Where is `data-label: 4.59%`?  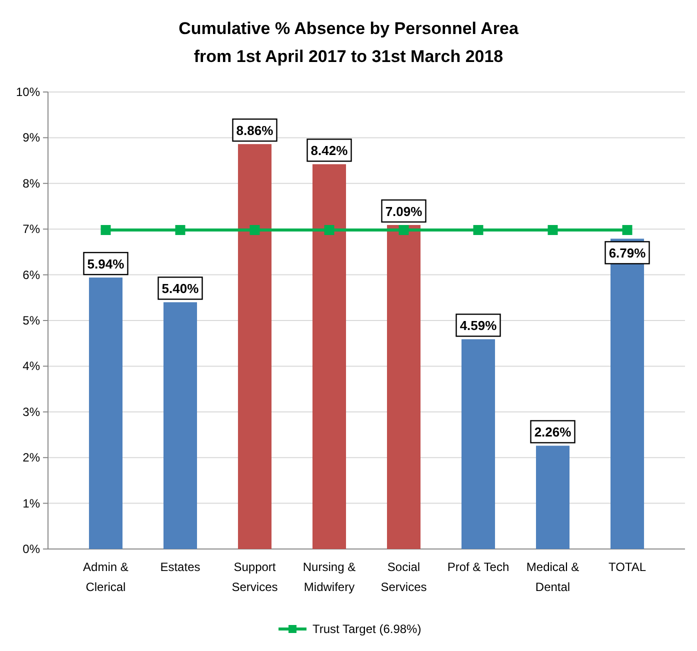
data-label: 4.59% is located at coordinates (479, 326).